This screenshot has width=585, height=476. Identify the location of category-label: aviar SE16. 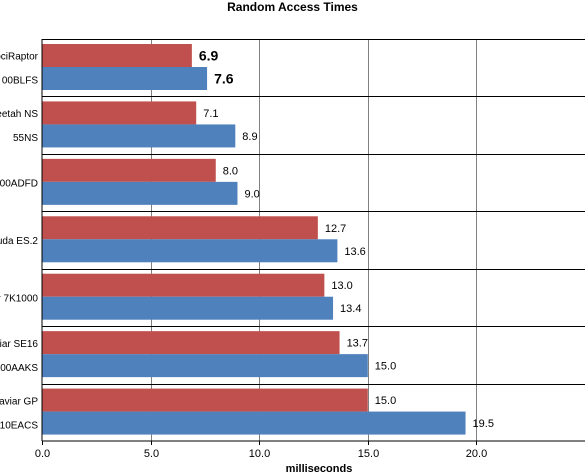
(19, 344).